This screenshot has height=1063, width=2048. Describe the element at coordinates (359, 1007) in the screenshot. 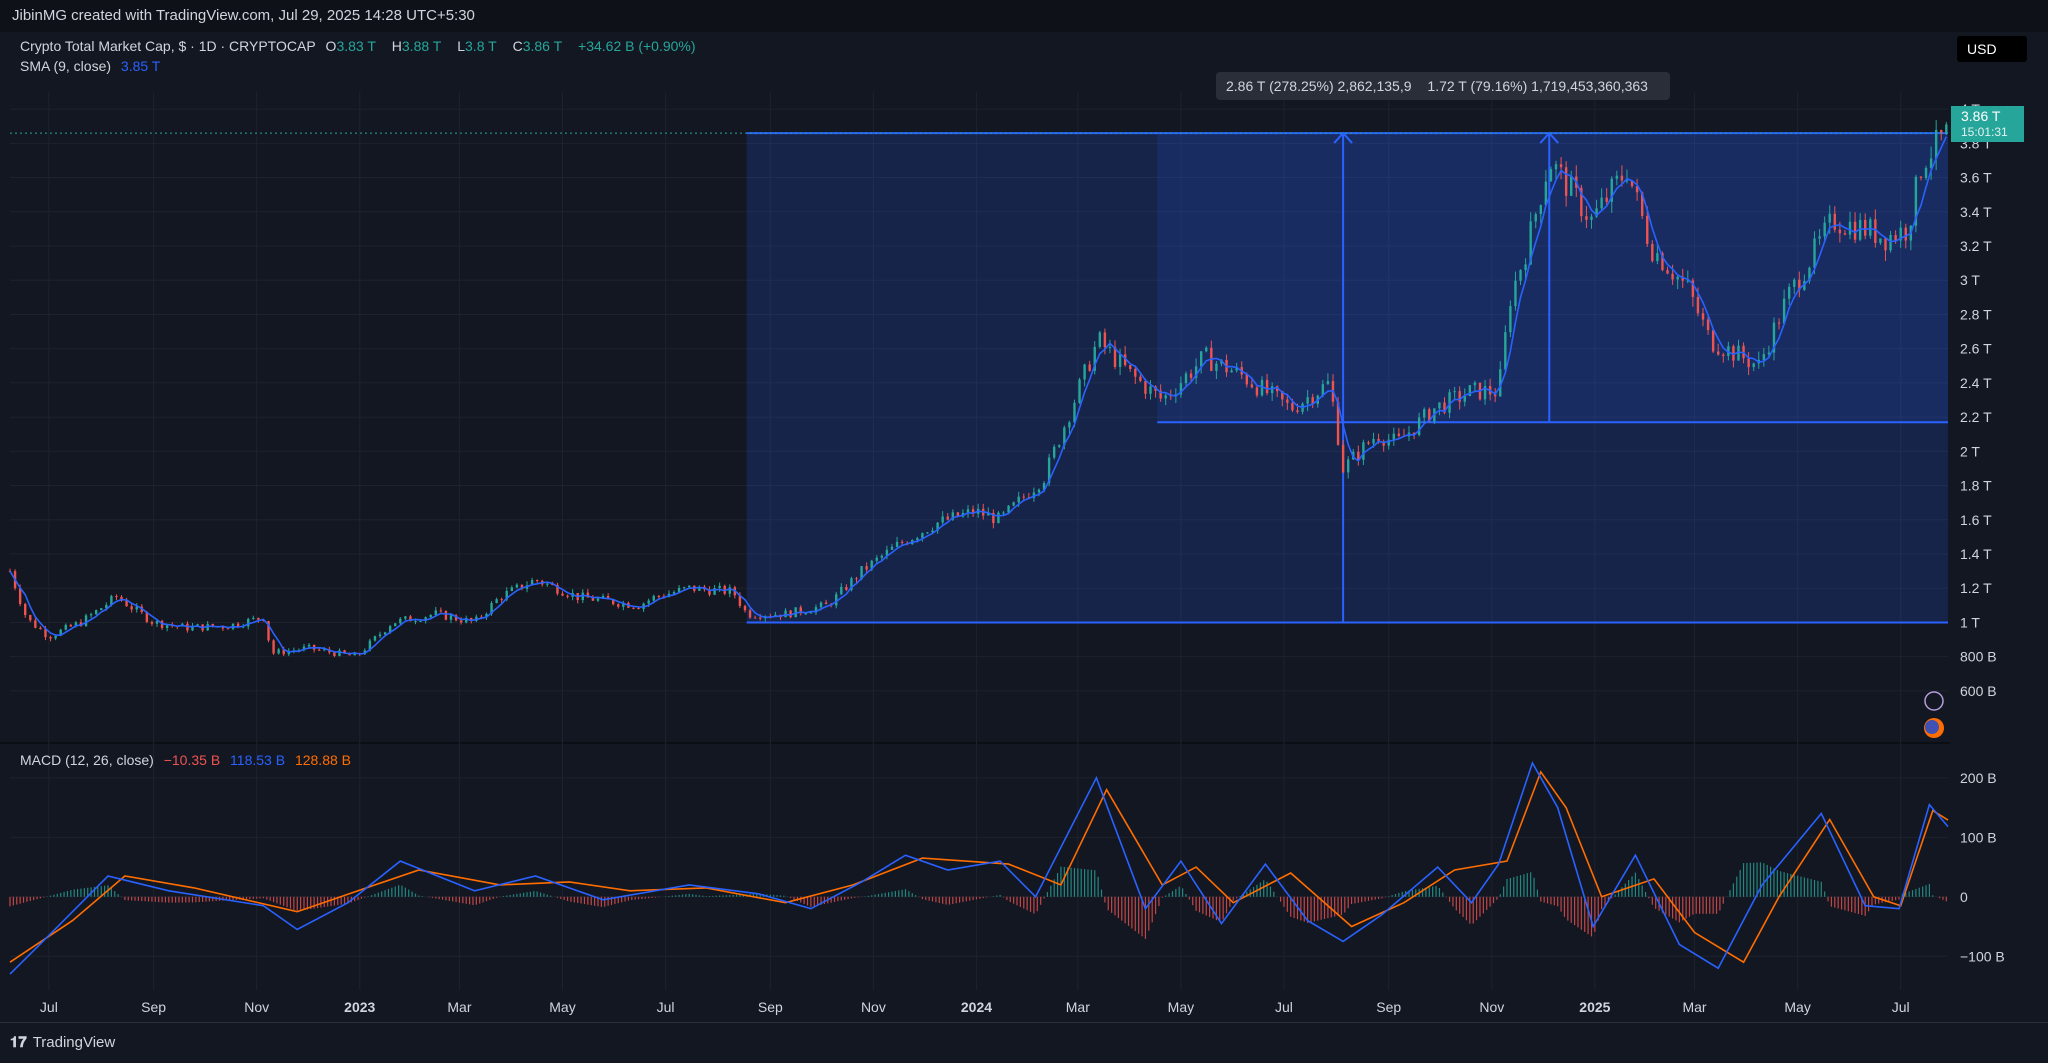

I see `time-tick-label: 2023` at that location.